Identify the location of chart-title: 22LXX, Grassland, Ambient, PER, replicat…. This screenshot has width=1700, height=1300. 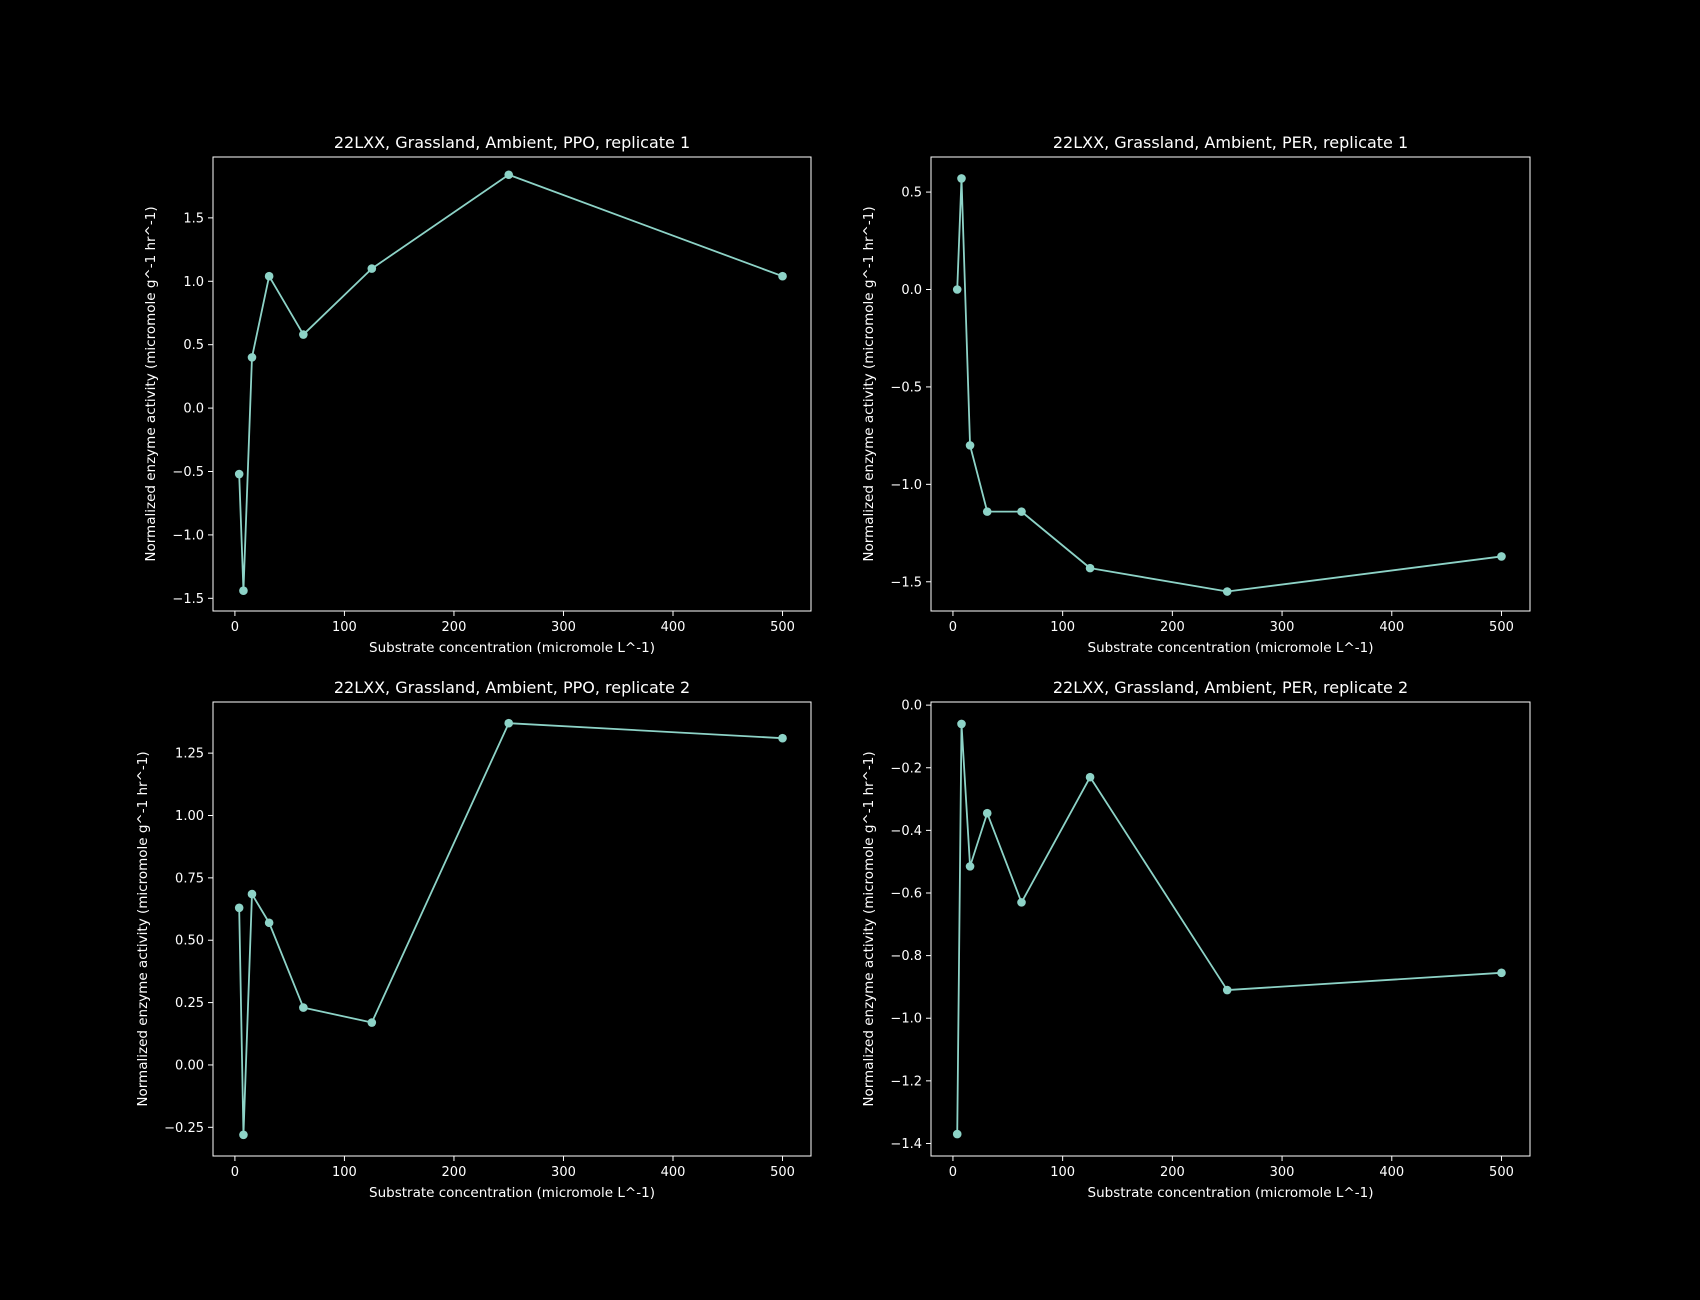
(1230, 687).